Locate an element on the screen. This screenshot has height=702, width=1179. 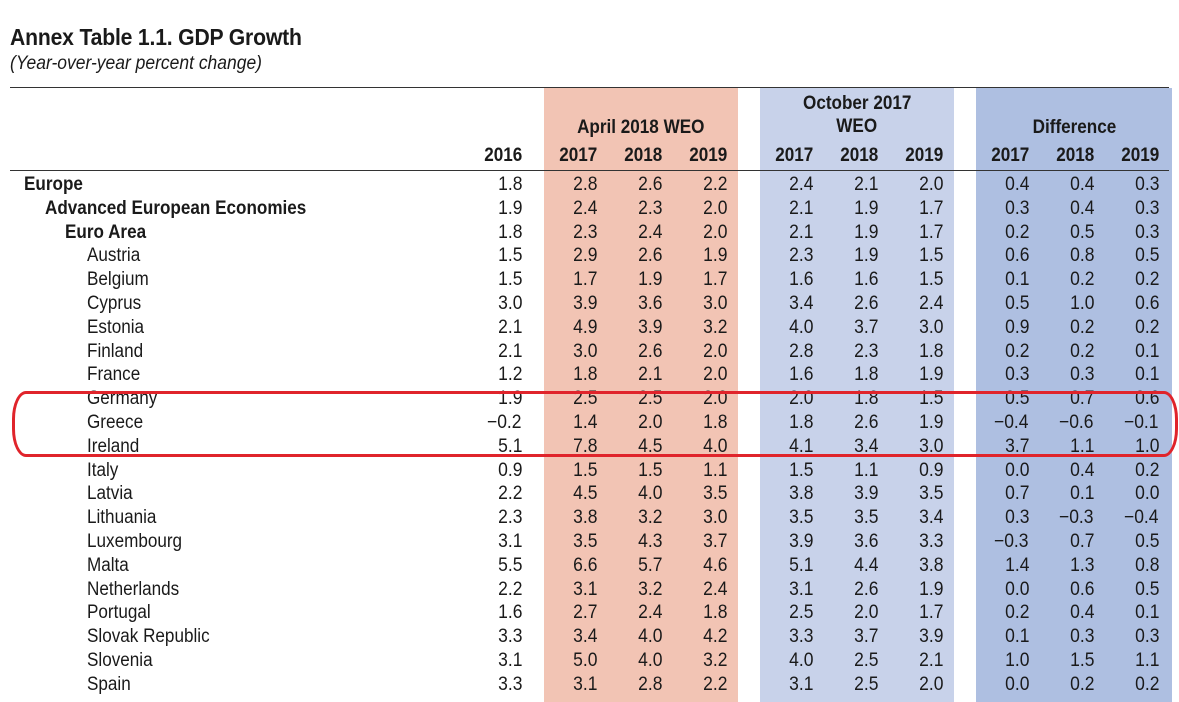
table-cell: 1.7 is located at coordinates (930, 208).